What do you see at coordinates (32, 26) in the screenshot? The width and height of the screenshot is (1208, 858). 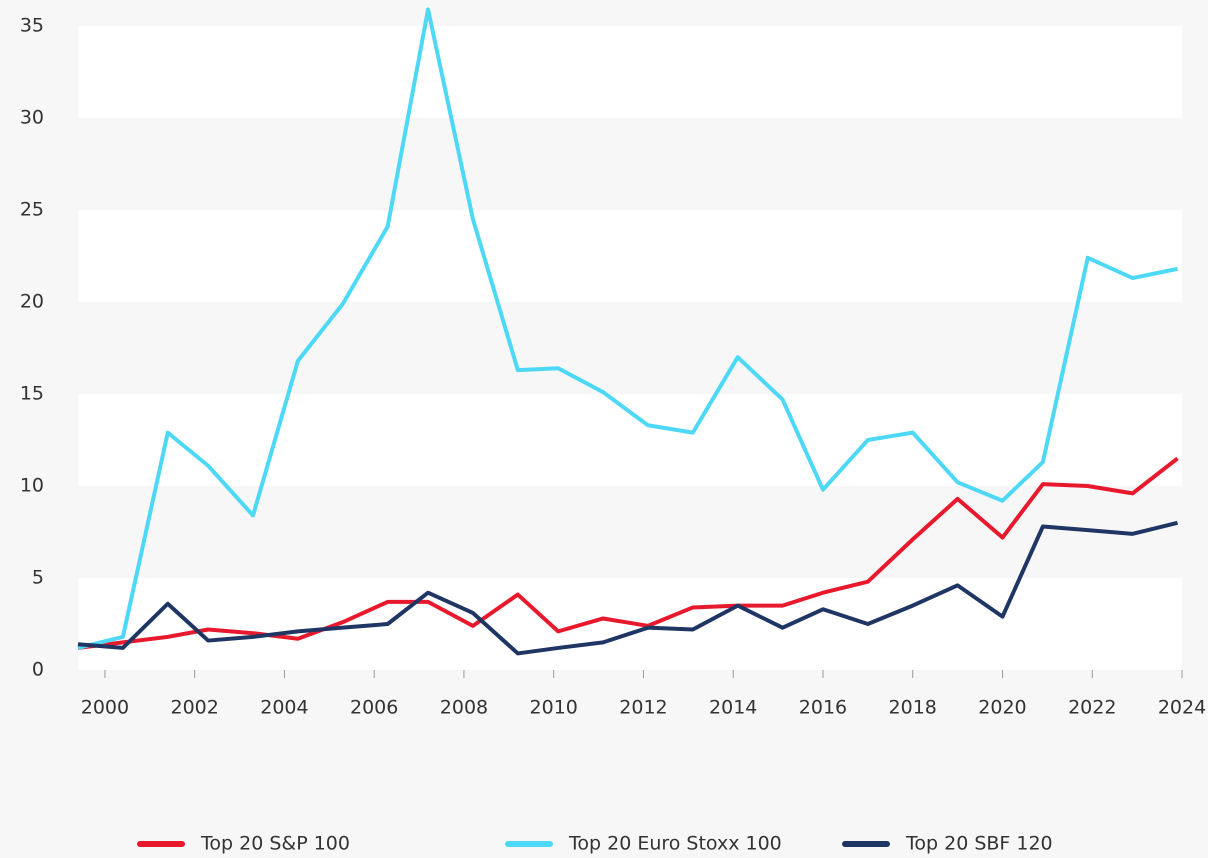 I see `y-tick-label: 35` at bounding box center [32, 26].